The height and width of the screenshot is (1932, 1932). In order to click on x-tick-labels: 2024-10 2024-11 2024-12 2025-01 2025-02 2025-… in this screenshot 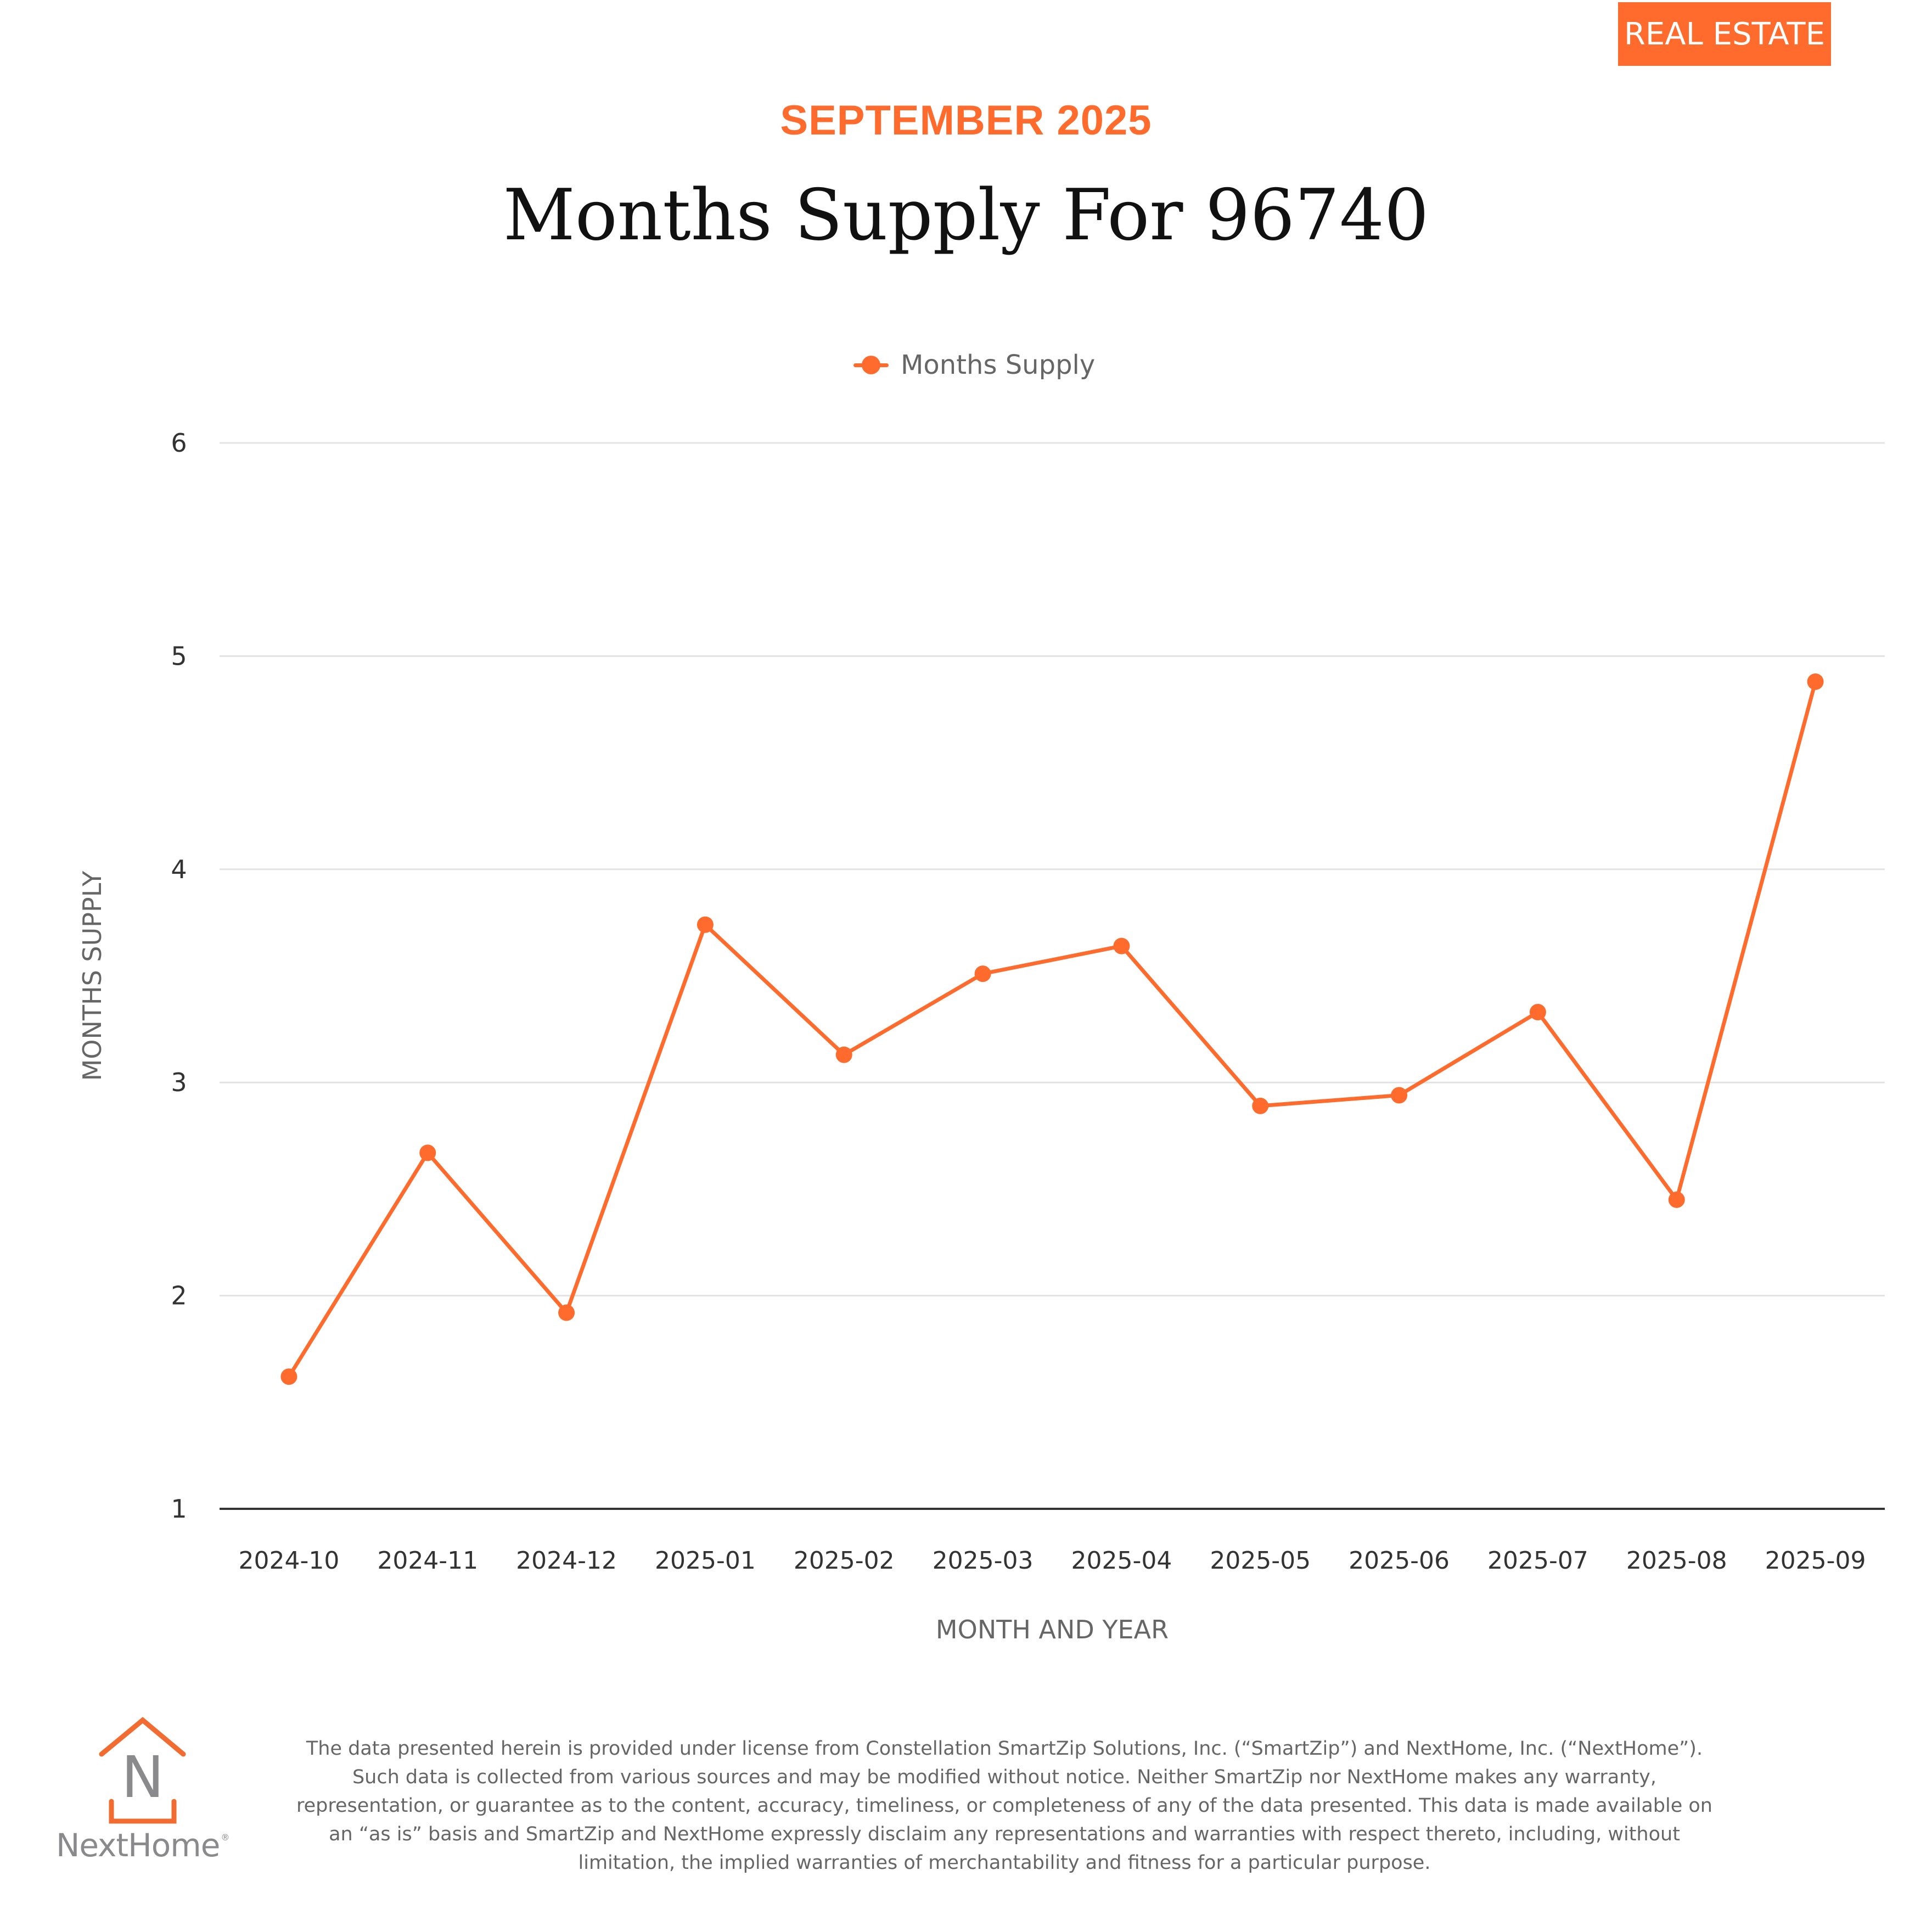, I will do `click(1052, 1561)`.